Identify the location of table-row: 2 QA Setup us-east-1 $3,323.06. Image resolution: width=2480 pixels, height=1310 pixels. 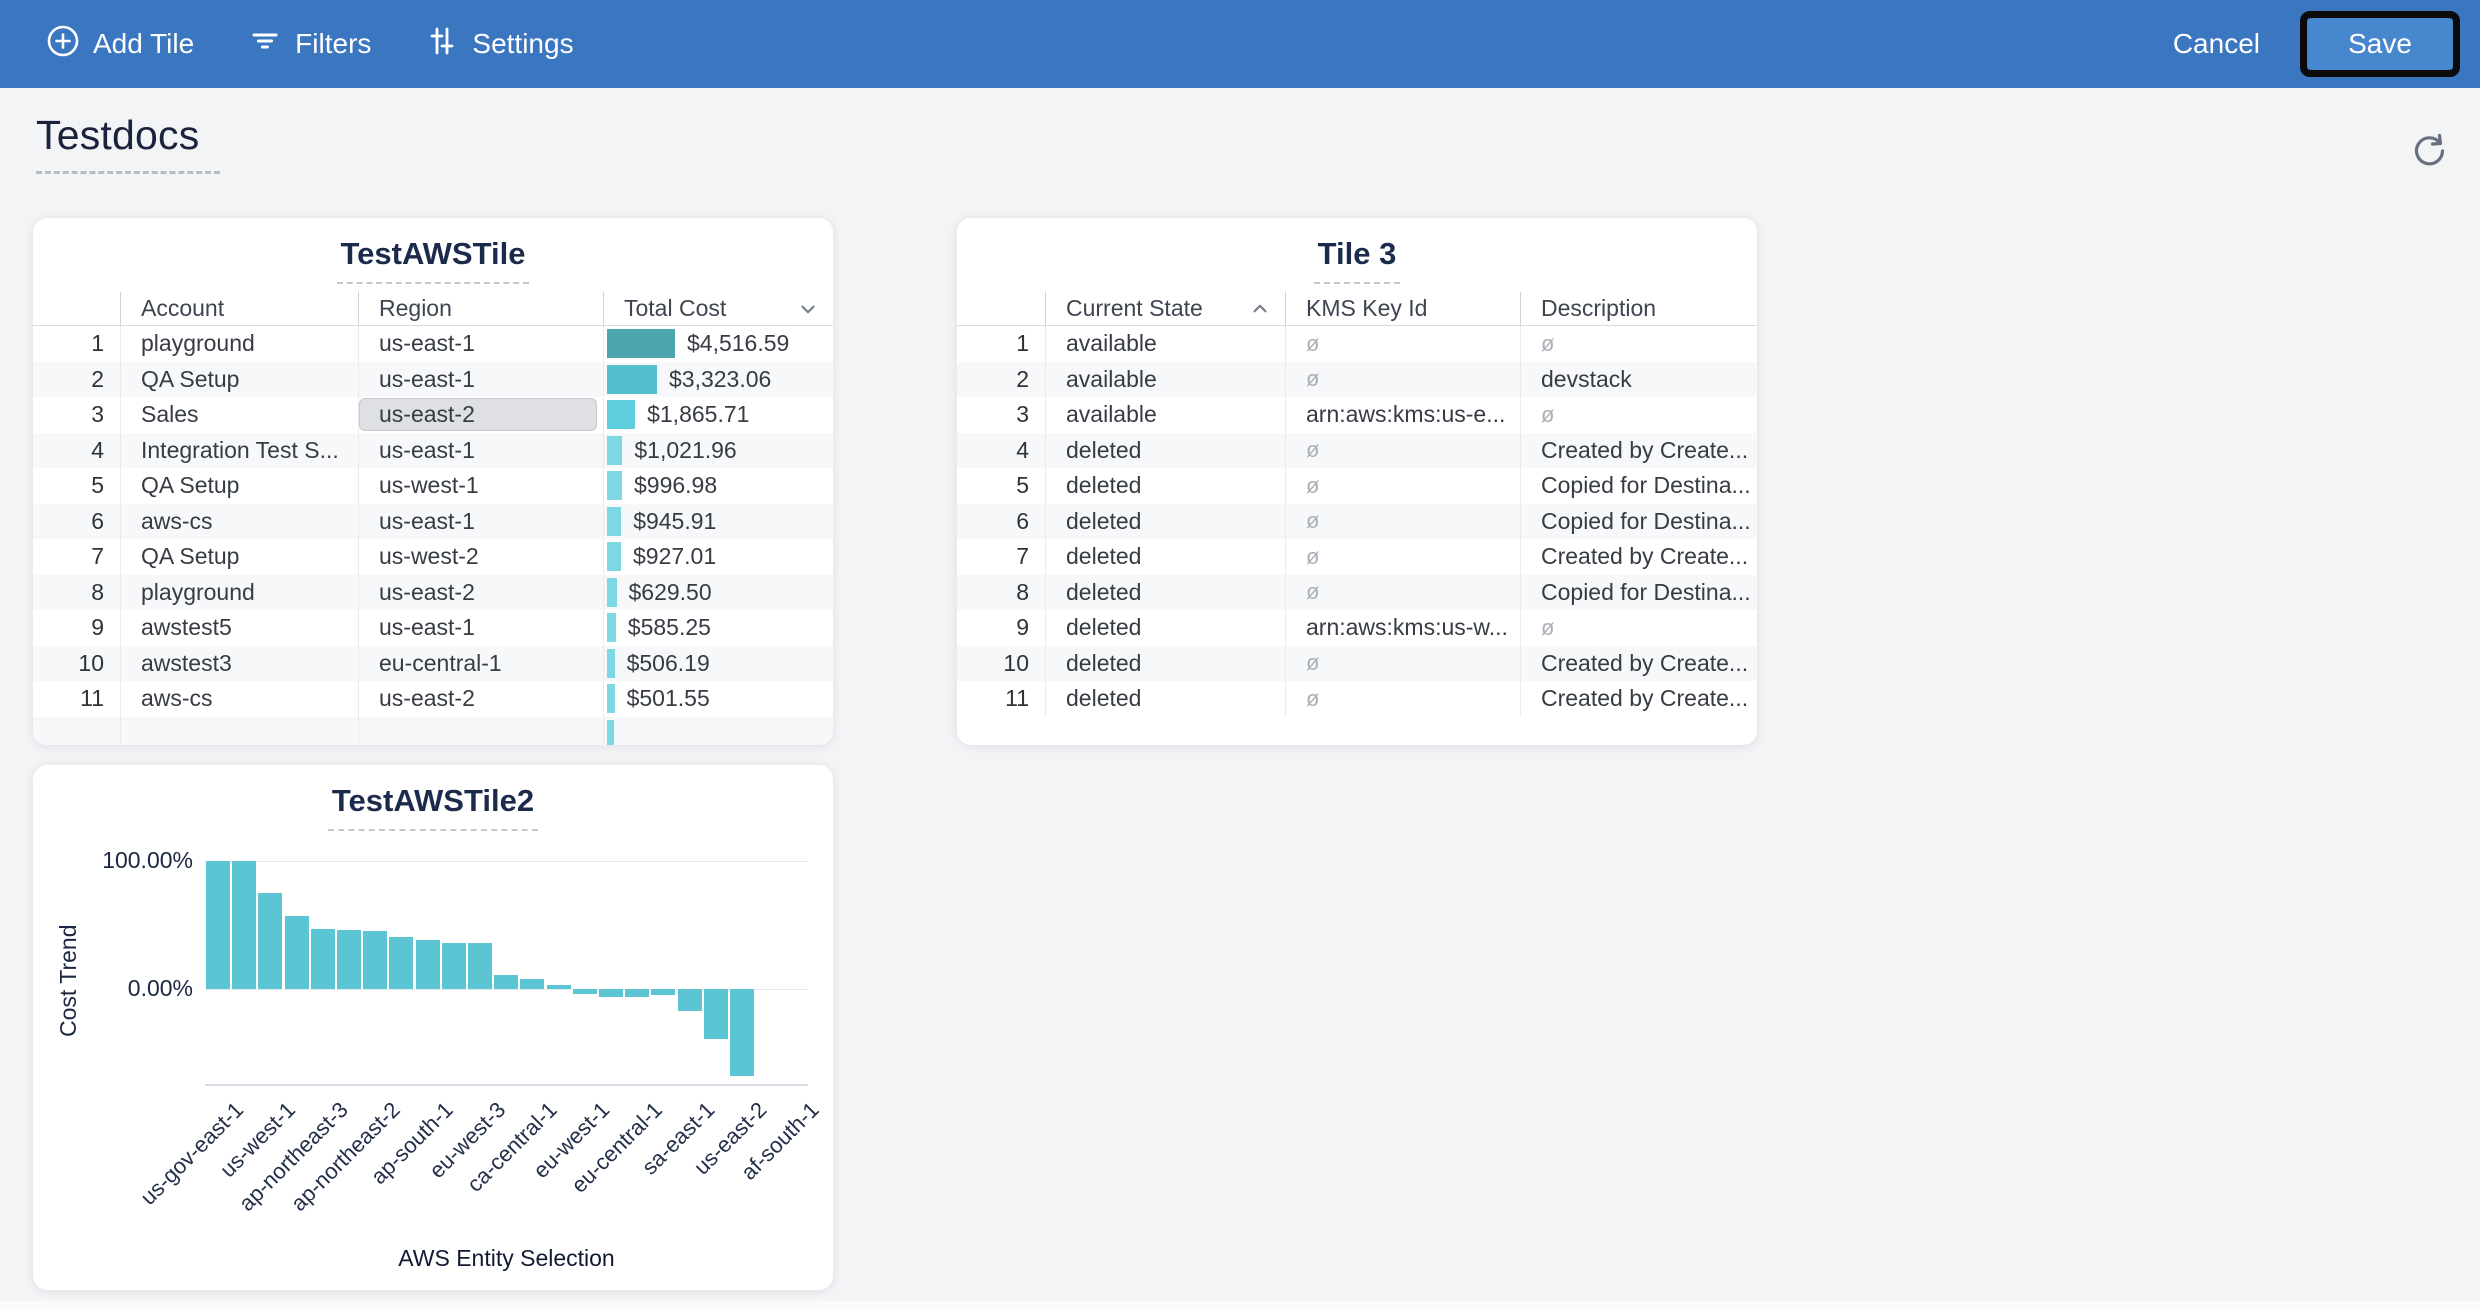
(433, 379).